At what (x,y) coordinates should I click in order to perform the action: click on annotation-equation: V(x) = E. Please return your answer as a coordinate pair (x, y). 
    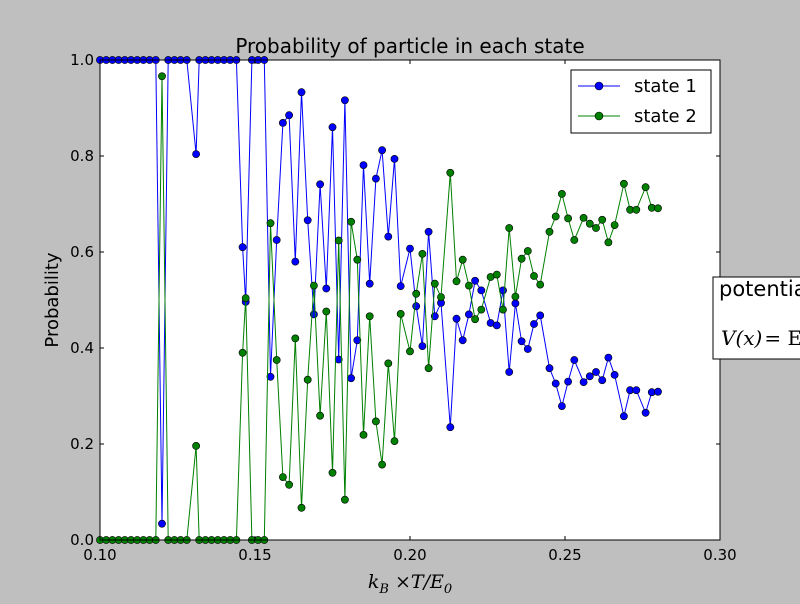
    Looking at the image, I should click on (760, 338).